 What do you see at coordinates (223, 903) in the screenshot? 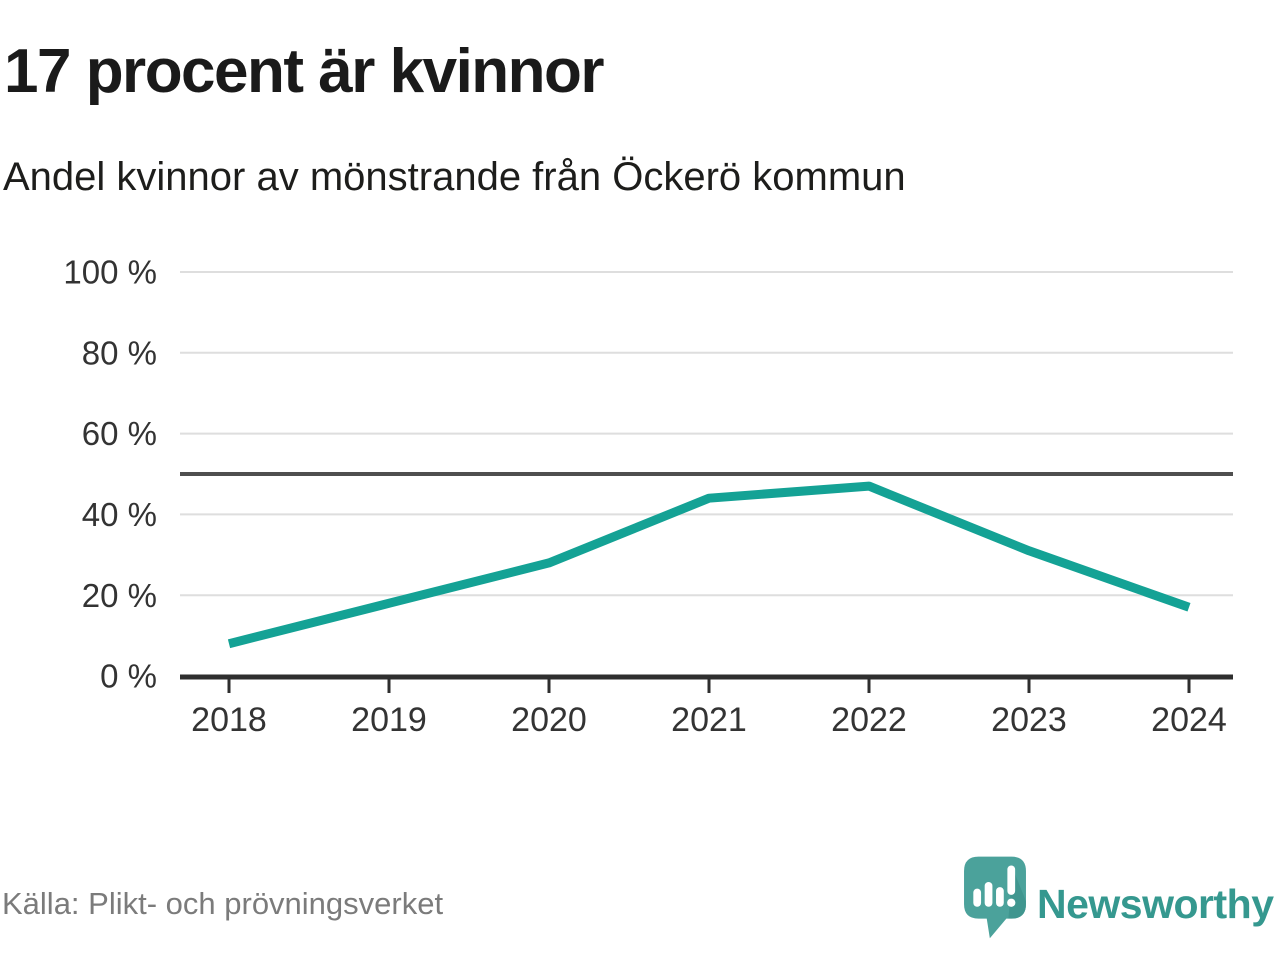
I see `source-label: Källa: Plikt- och prövningsverket` at bounding box center [223, 903].